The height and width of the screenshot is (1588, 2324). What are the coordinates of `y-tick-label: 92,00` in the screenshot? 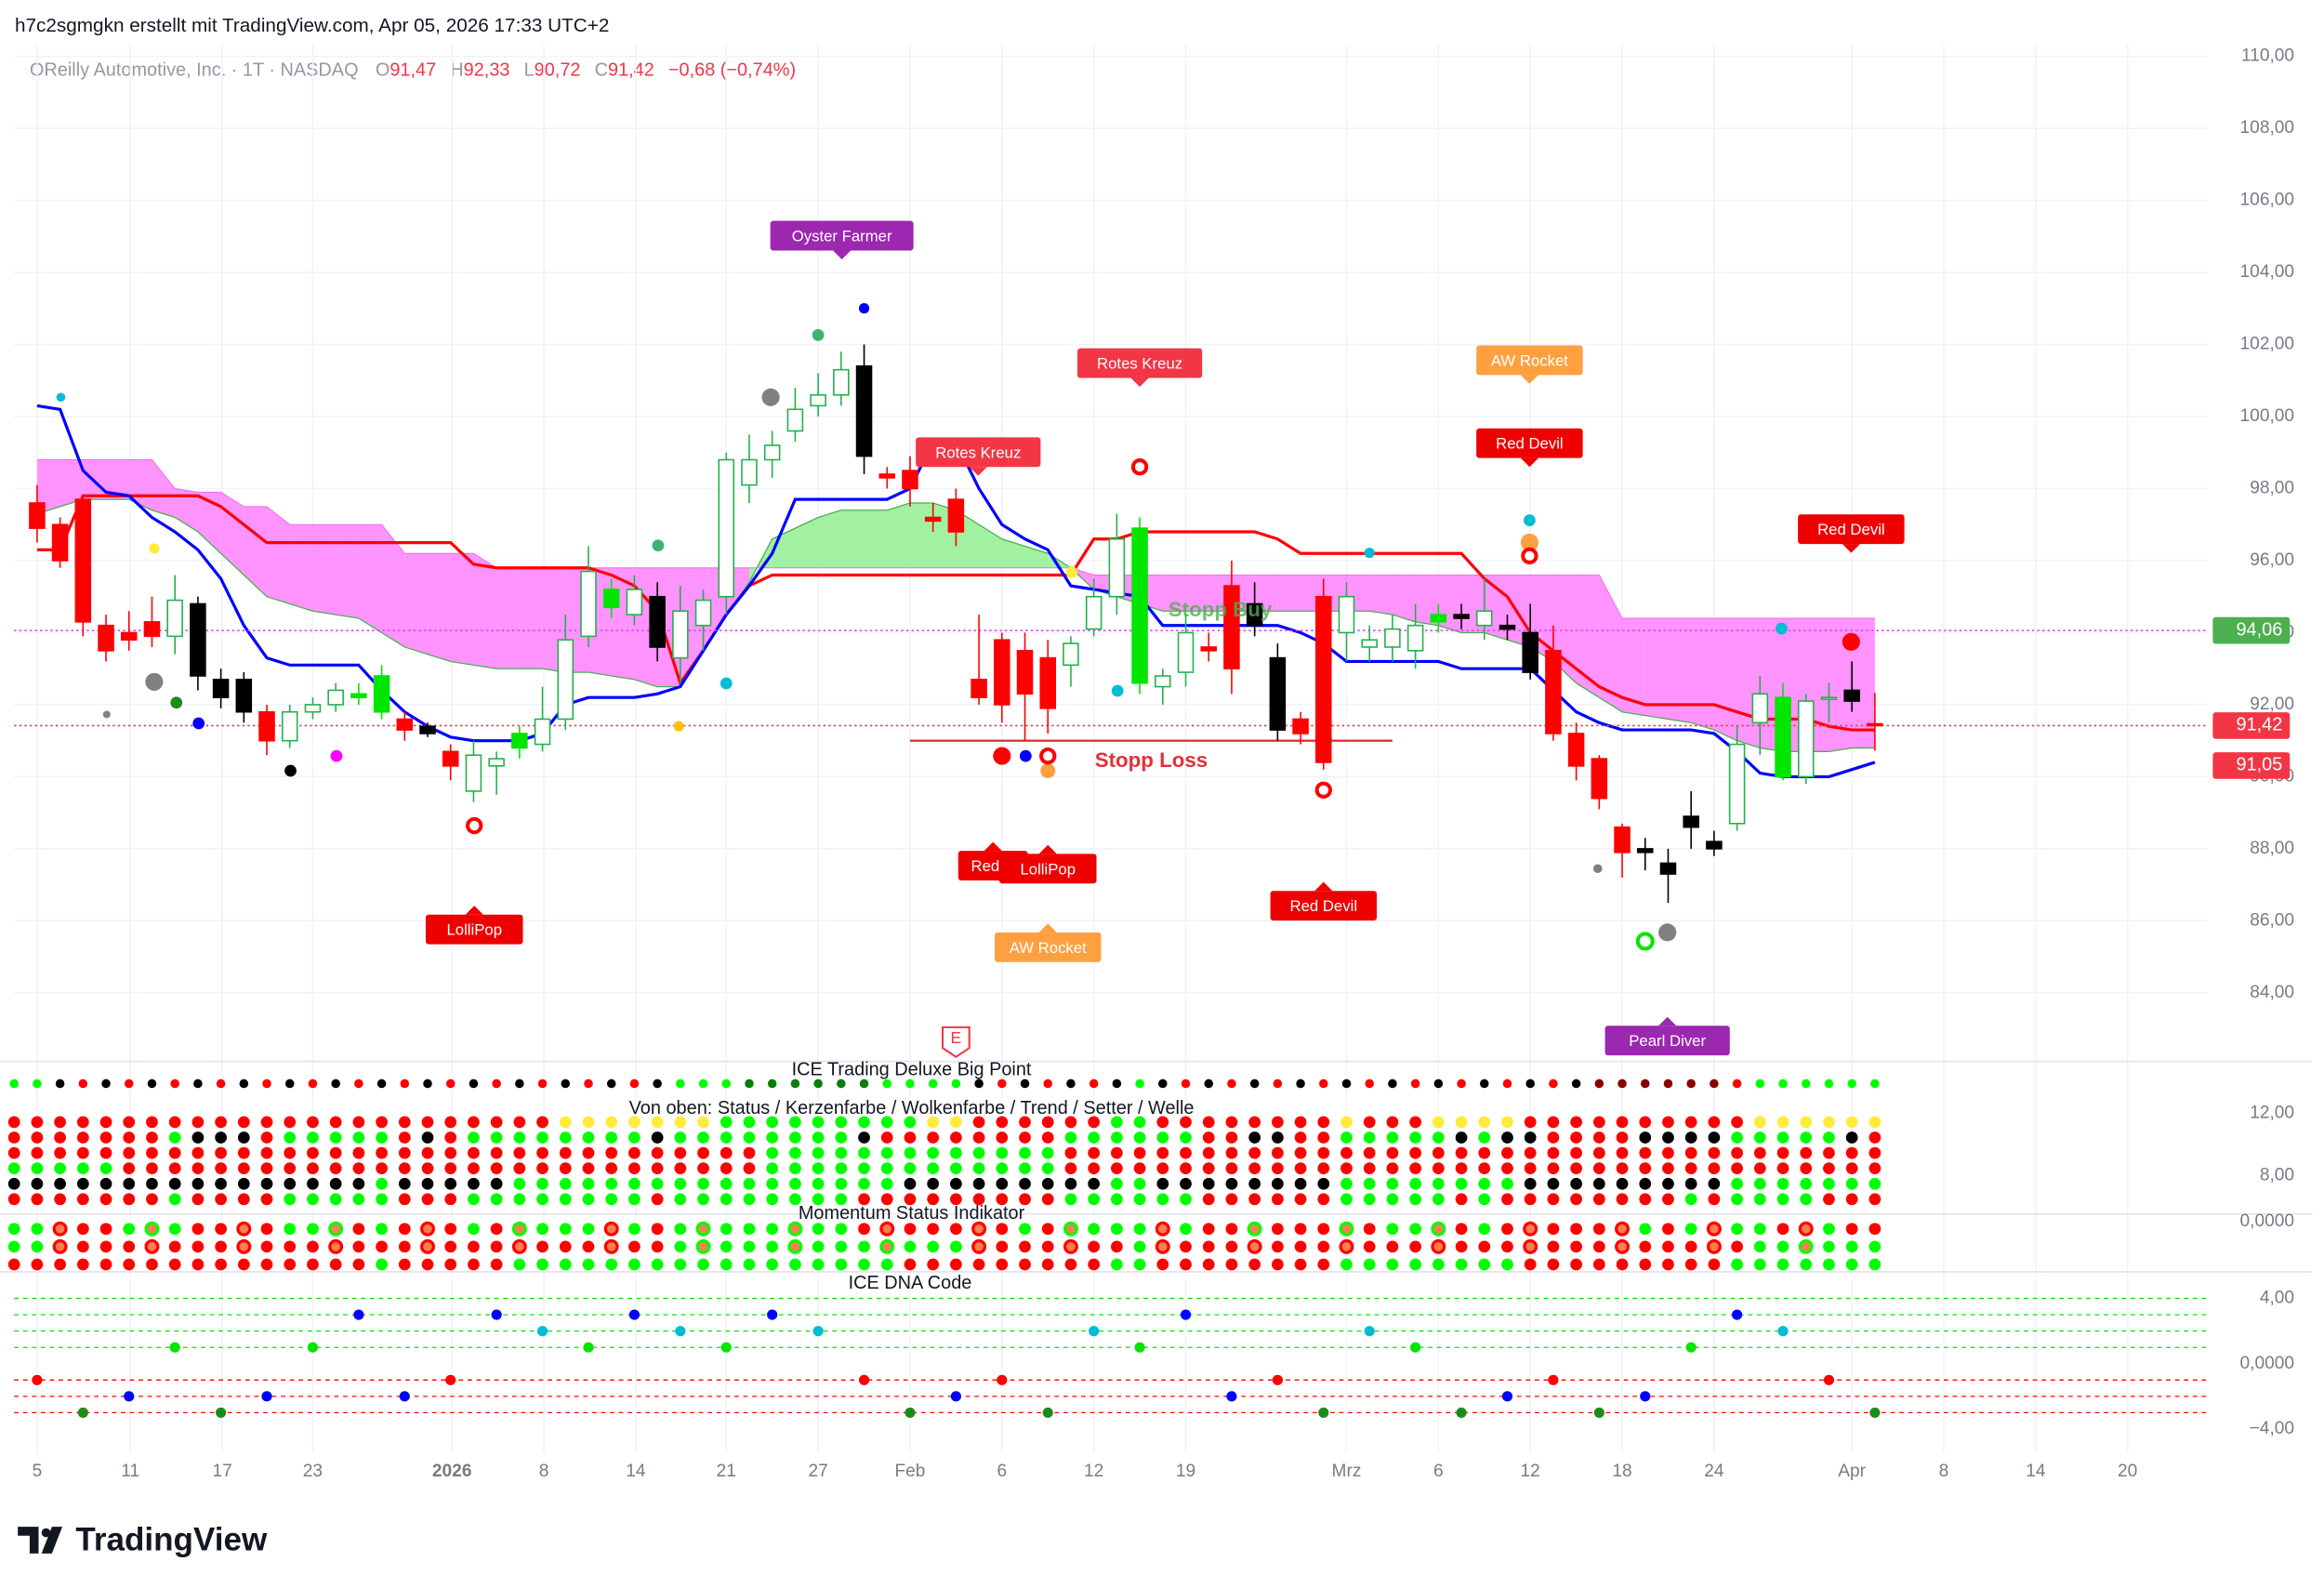 It's located at (2272, 704).